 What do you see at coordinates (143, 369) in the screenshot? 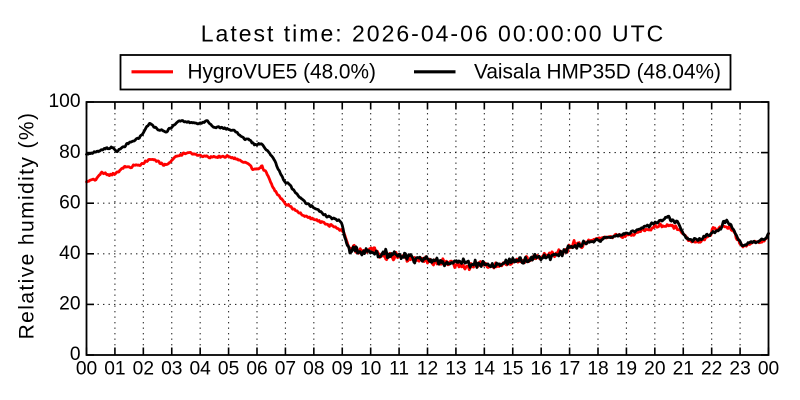
I see `svg-text: 02` at bounding box center [143, 369].